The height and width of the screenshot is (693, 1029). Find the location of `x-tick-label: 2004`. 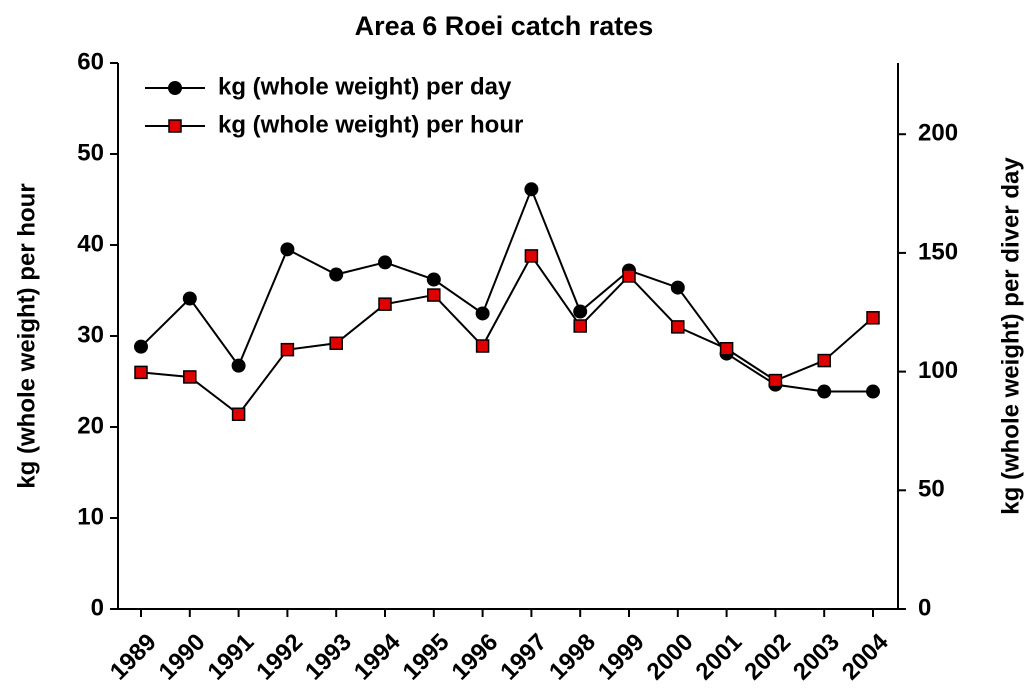

x-tick-label: 2004 is located at coordinates (865, 656).